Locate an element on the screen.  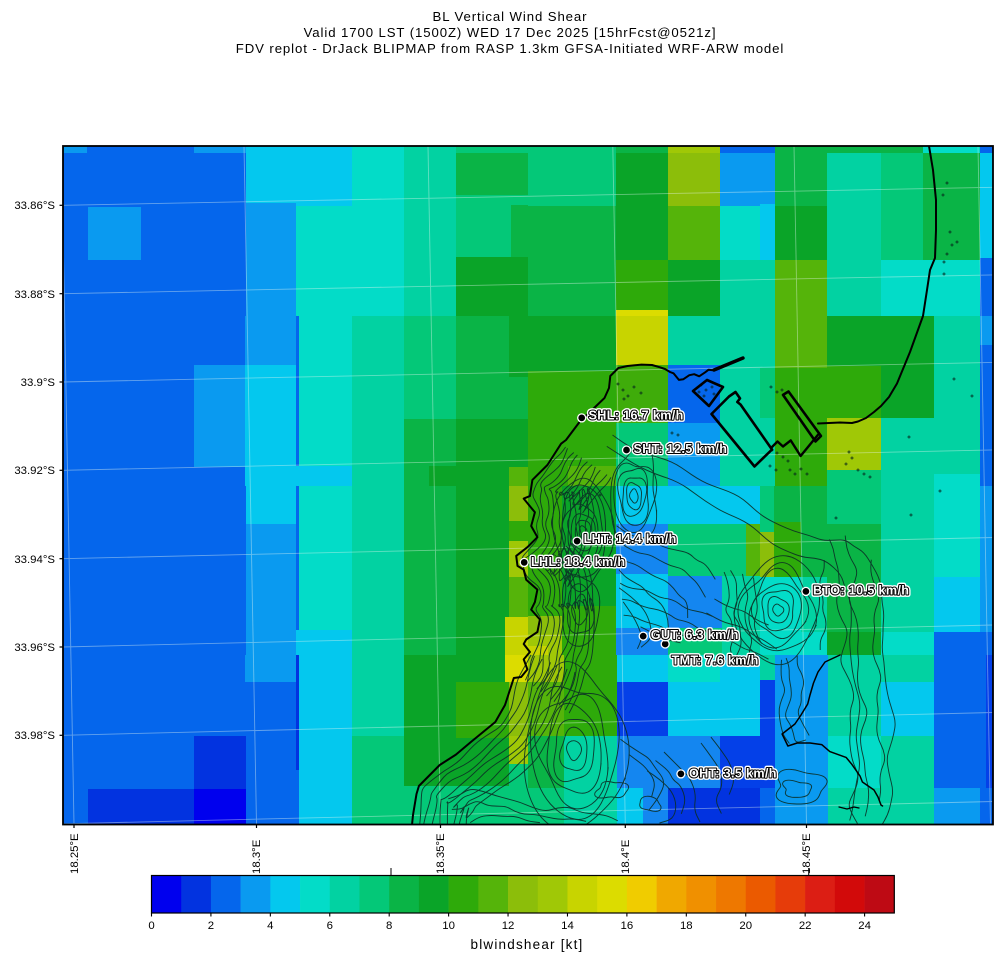
svg-text: SHL: 16.7 km/h is located at coordinates (636, 416).